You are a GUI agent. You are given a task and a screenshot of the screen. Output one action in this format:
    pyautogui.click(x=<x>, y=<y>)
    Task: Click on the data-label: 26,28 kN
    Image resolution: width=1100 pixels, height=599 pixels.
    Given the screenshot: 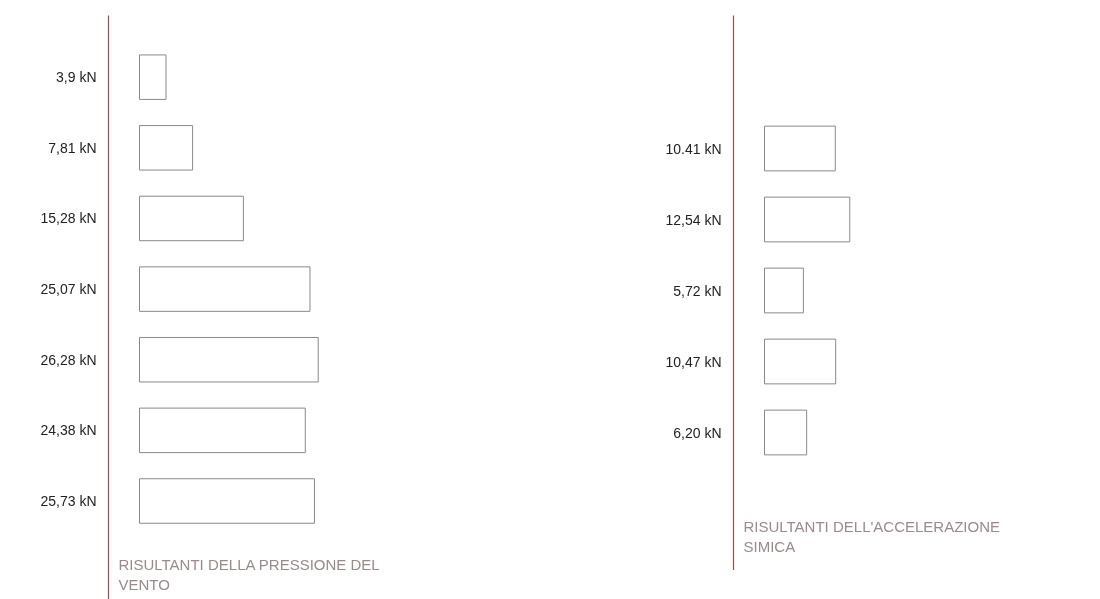 What is the action you would take?
    pyautogui.click(x=68, y=359)
    